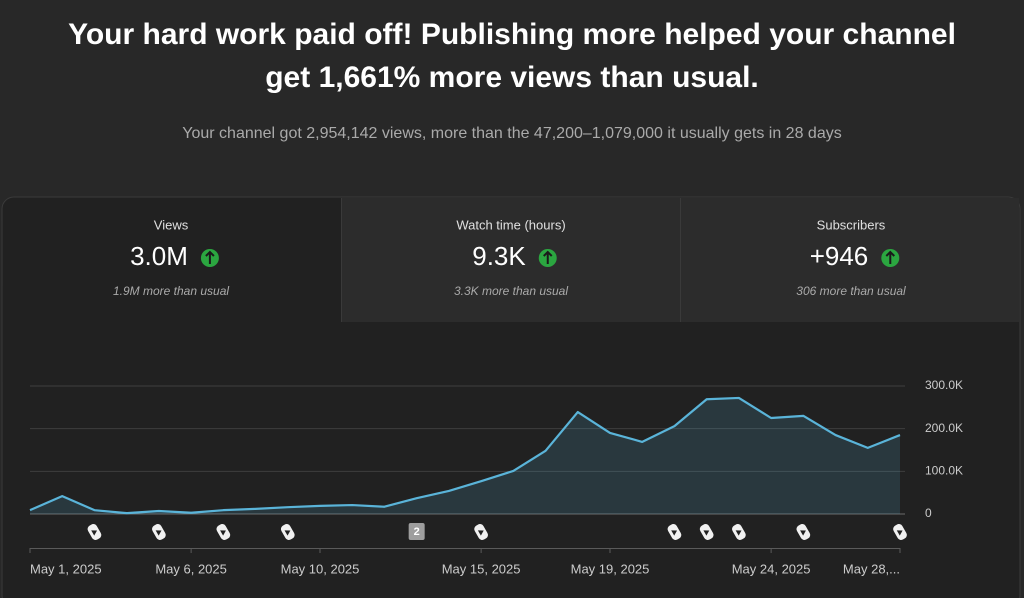 The width and height of the screenshot is (1024, 598). I want to click on title: get 1,661% more views than usual., so click(512, 77).